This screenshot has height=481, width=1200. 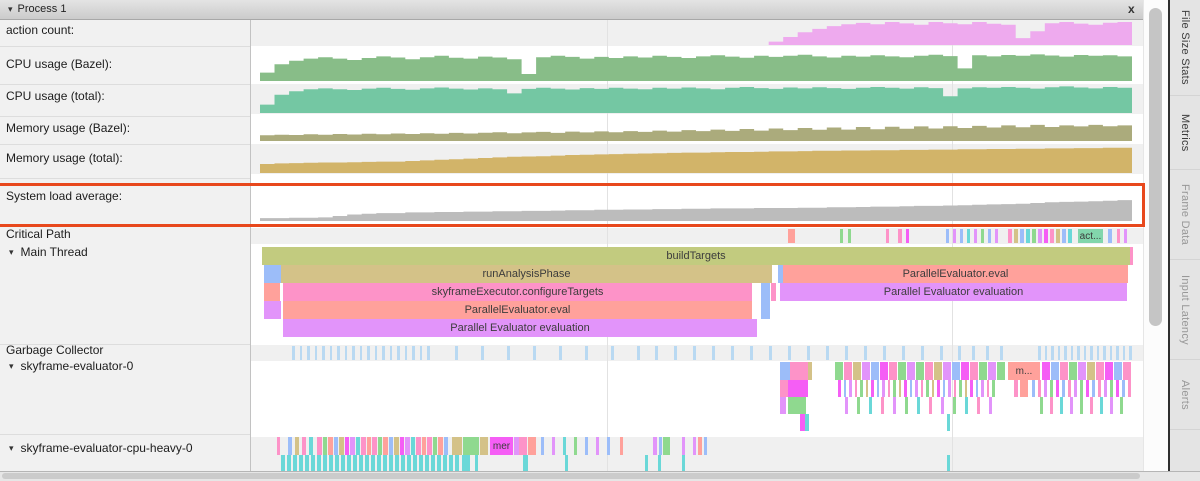 What do you see at coordinates (696, 203) in the screenshot?
I see `counter-chart-system-load-average` at bounding box center [696, 203].